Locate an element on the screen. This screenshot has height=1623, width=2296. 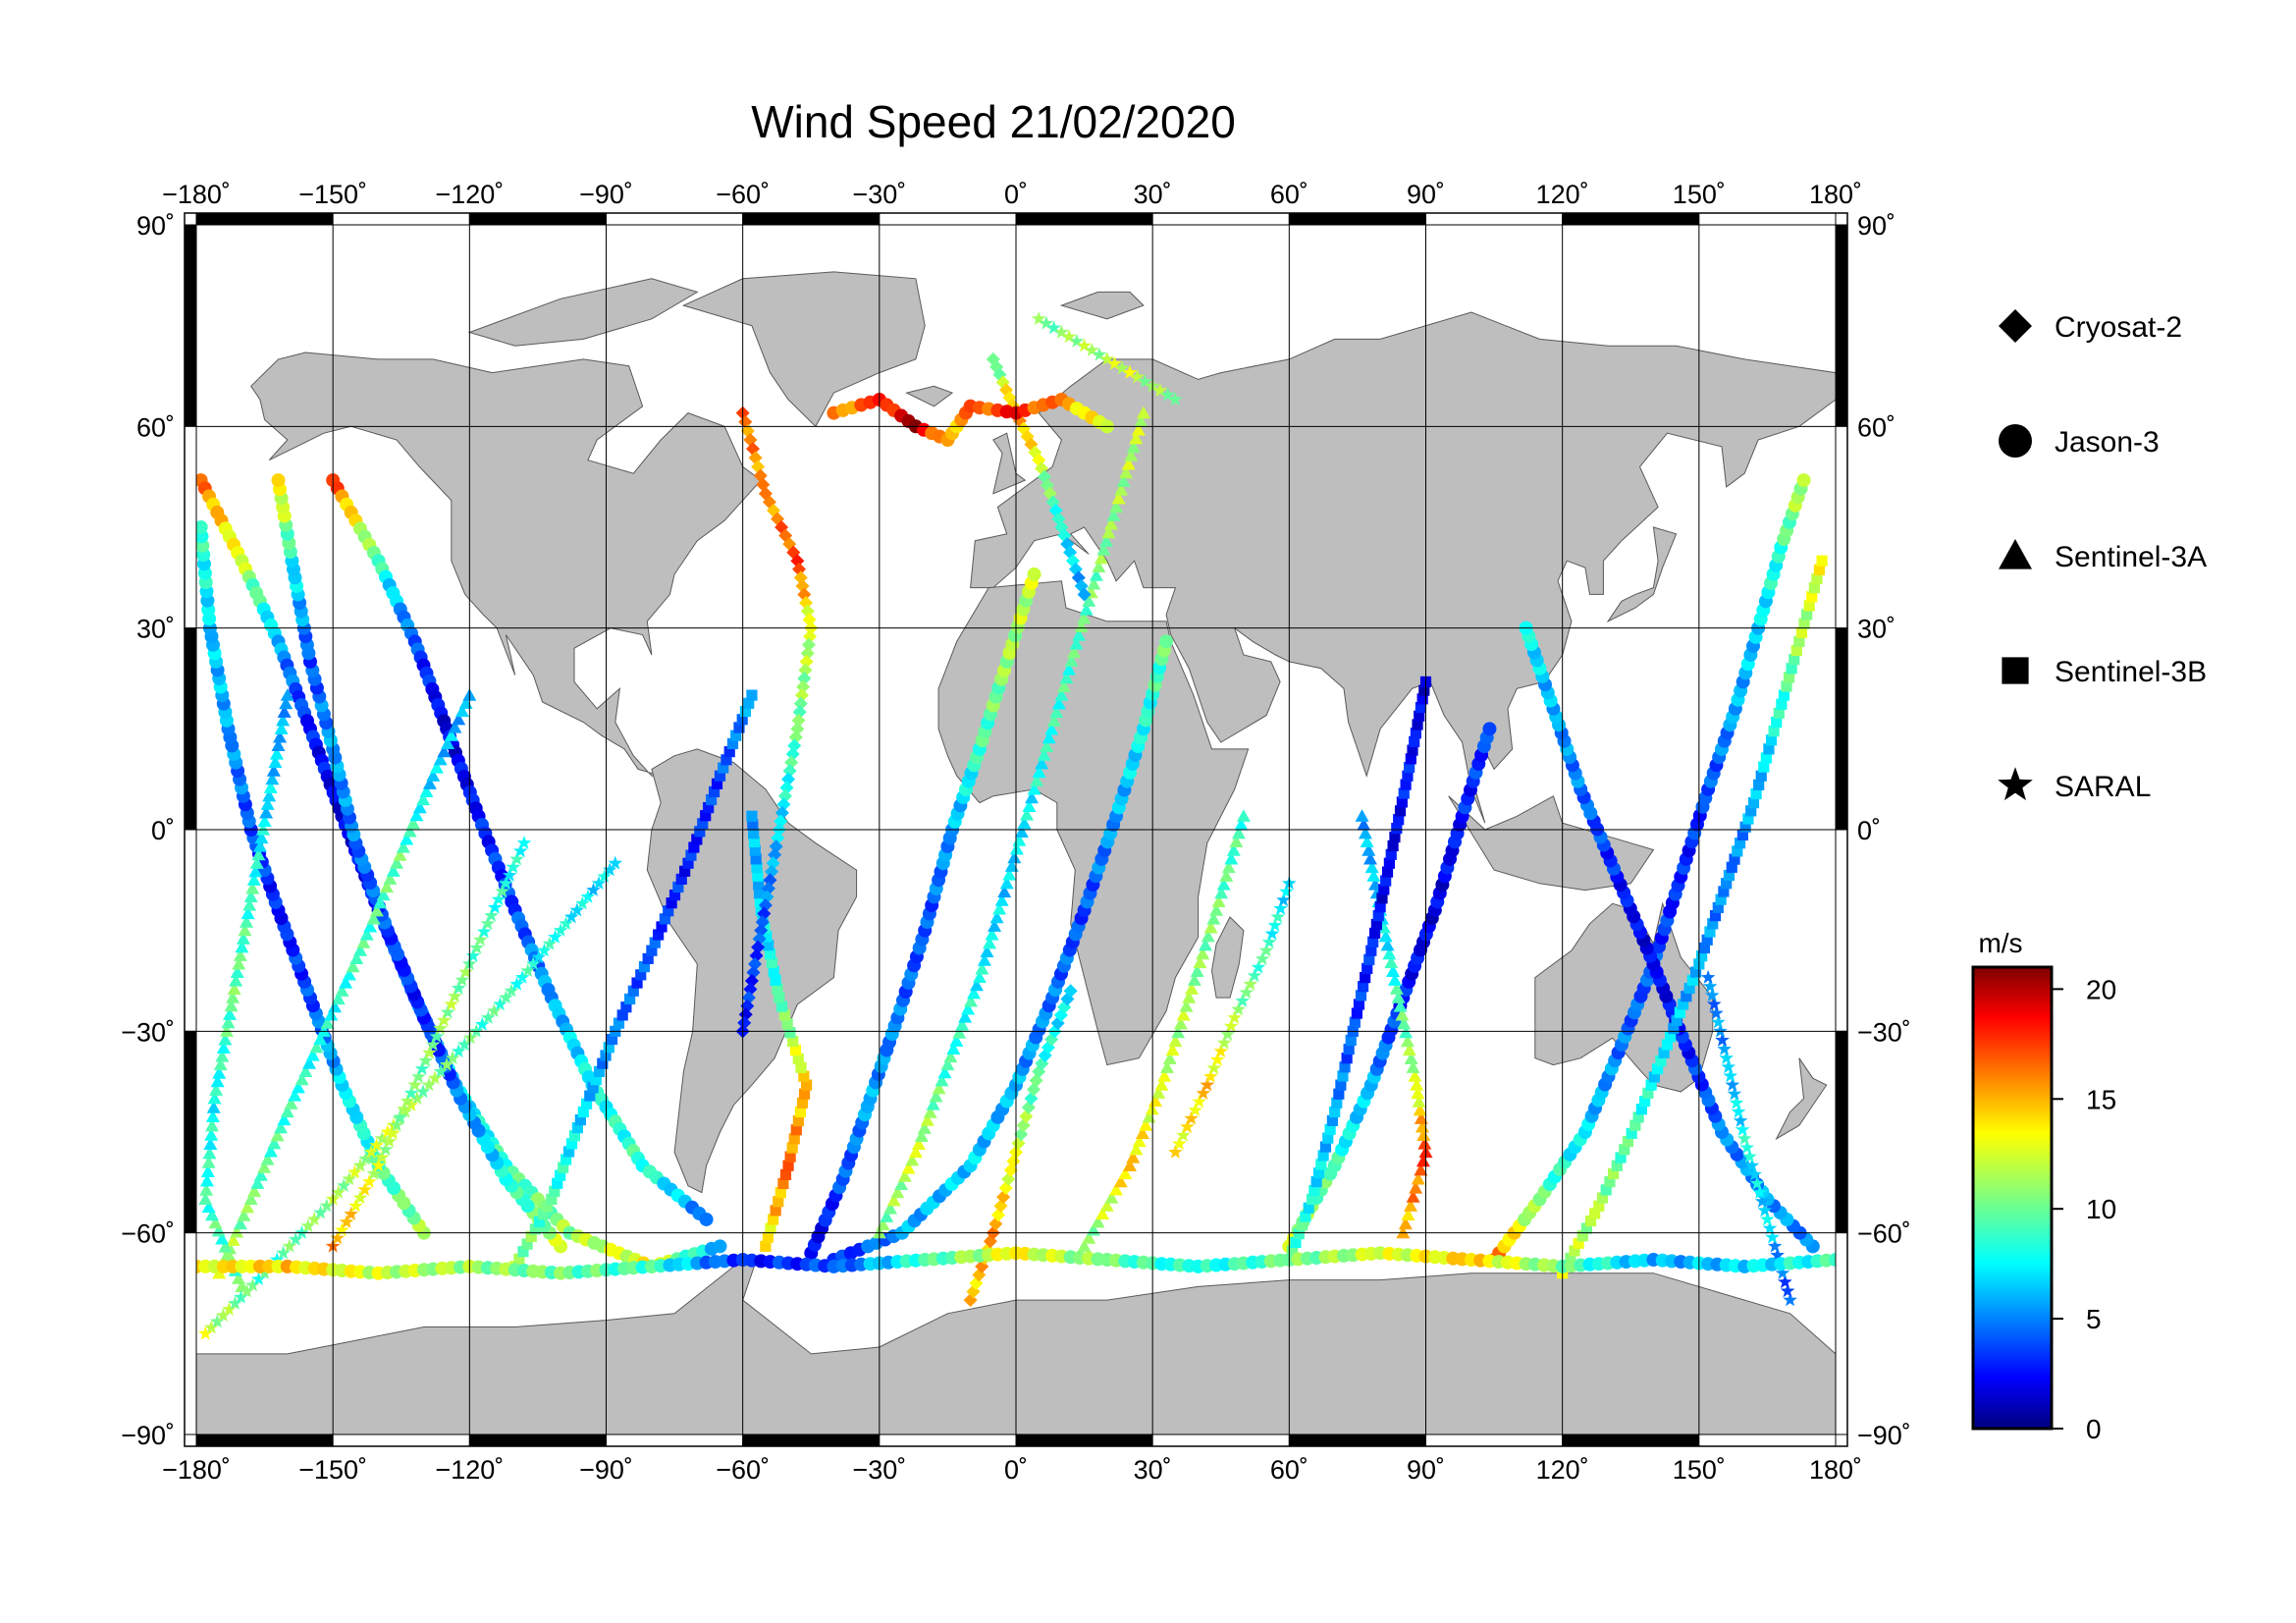
lat-tick-label-right: 90˚ is located at coordinates (1876, 226).